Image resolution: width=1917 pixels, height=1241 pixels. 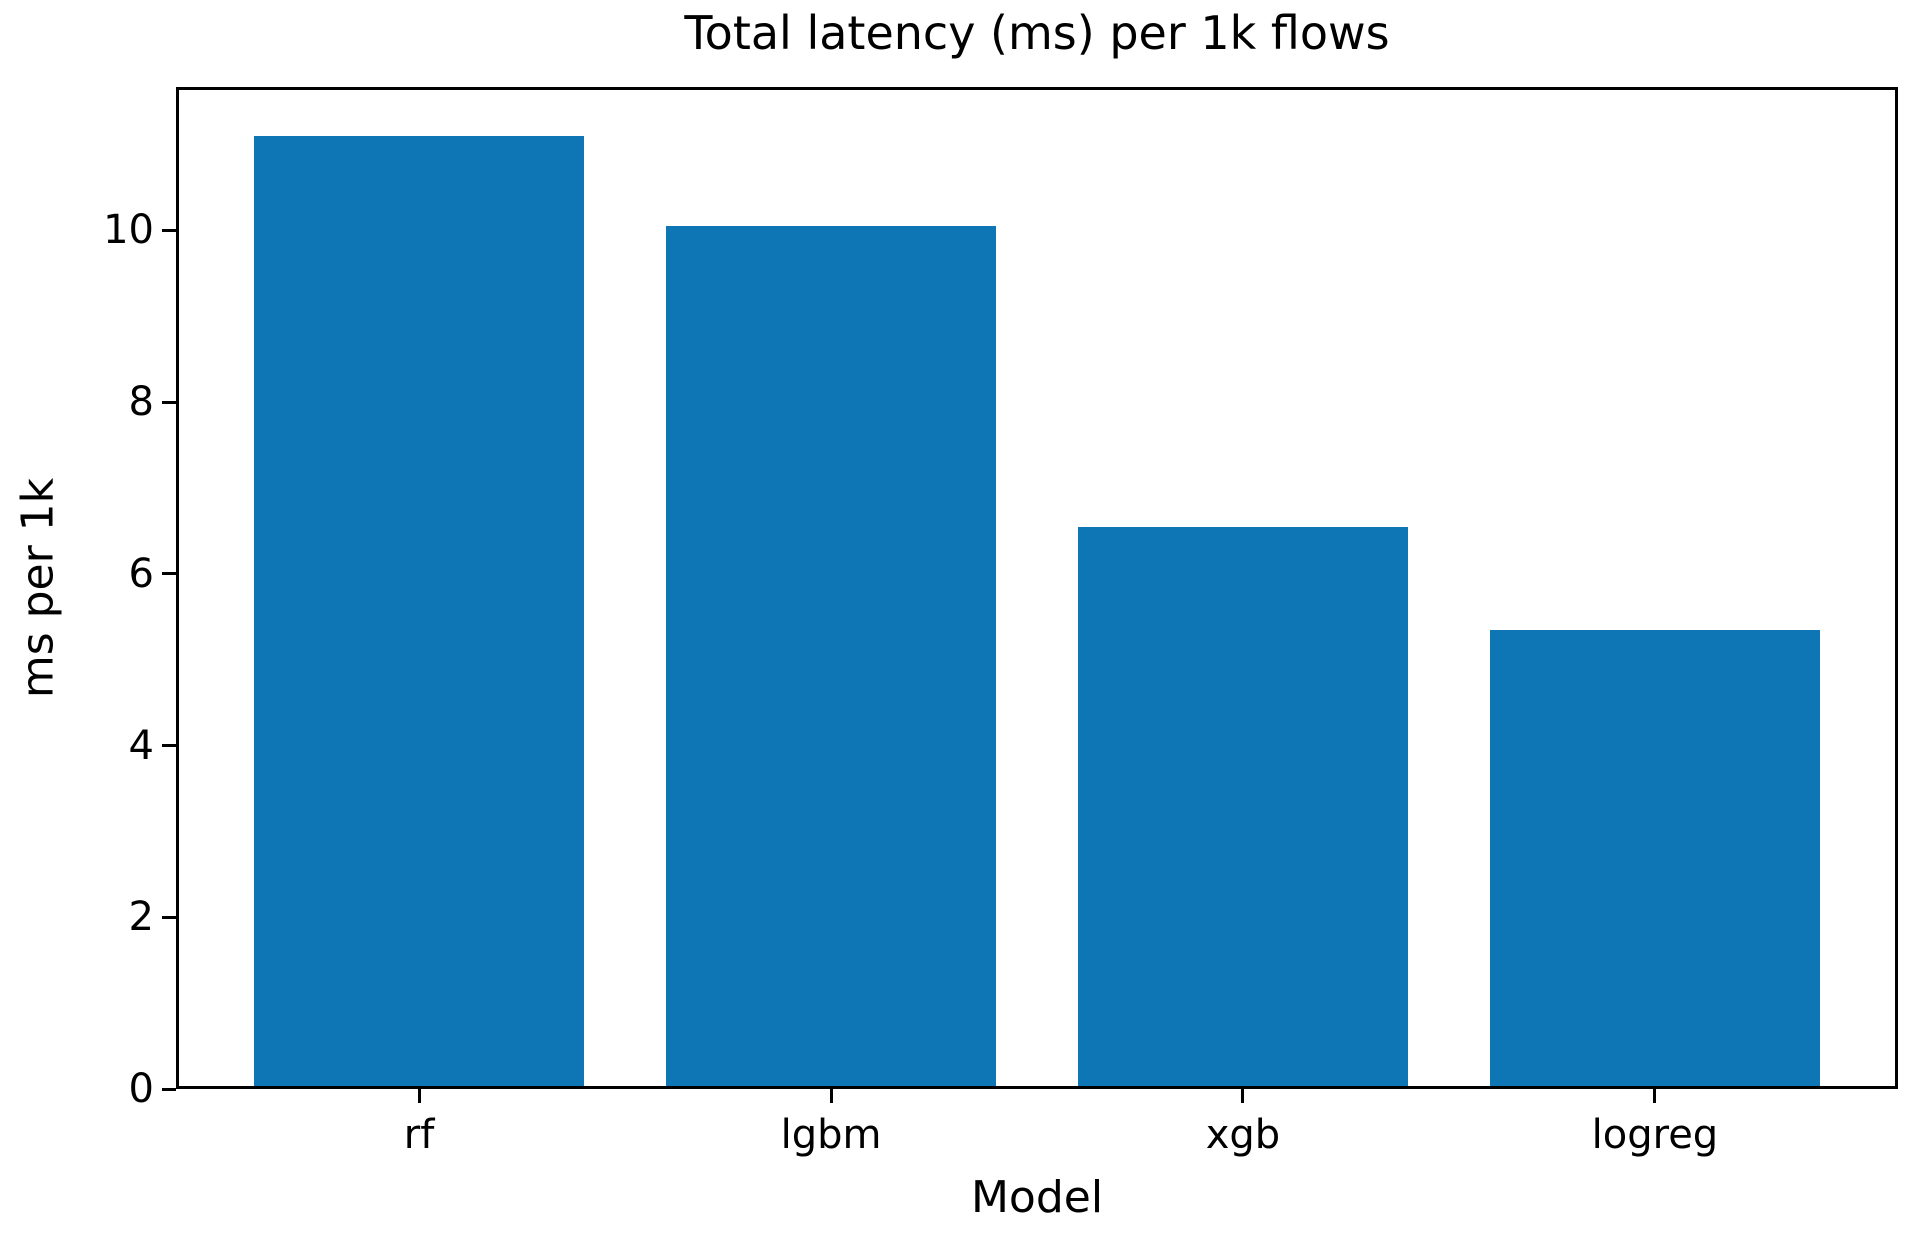 I want to click on y-tick-label-4: 4, so click(x=141, y=745).